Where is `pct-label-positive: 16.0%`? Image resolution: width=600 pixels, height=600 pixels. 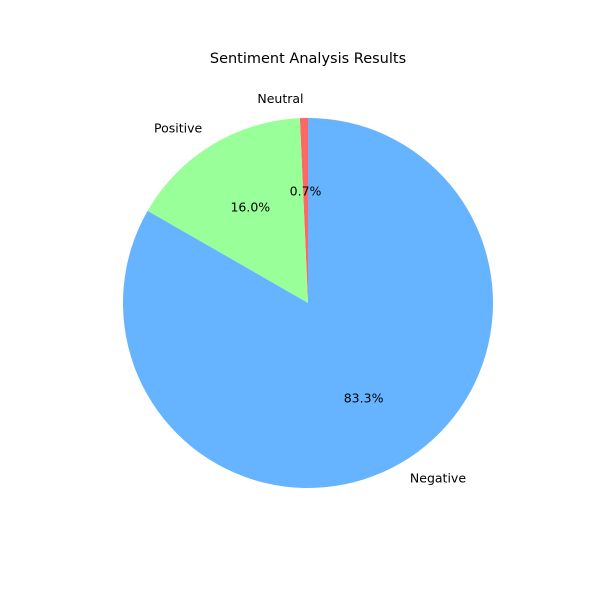
pct-label-positive: 16.0% is located at coordinates (250, 207).